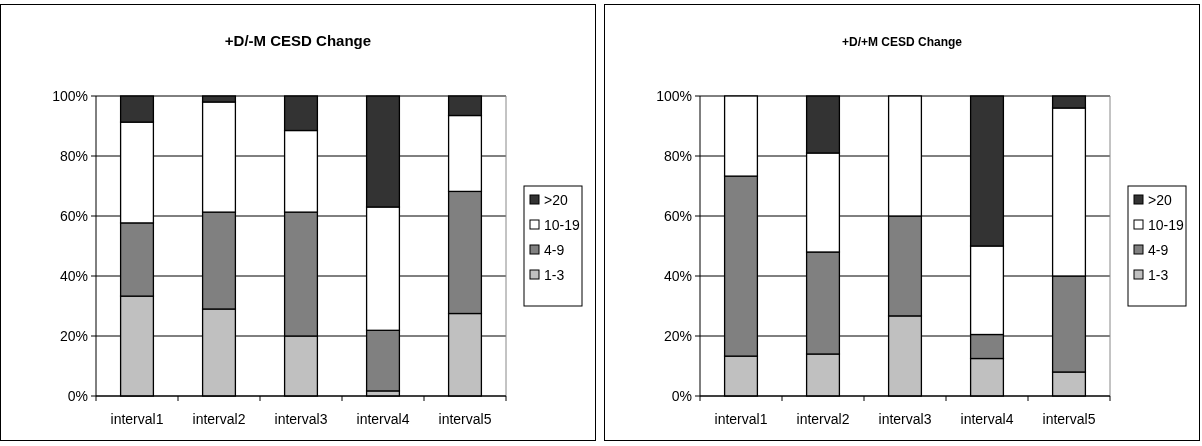 The height and width of the screenshot is (446, 1202). What do you see at coordinates (298, 40) in the screenshot?
I see `chart-title: +D/-M CESD Change` at bounding box center [298, 40].